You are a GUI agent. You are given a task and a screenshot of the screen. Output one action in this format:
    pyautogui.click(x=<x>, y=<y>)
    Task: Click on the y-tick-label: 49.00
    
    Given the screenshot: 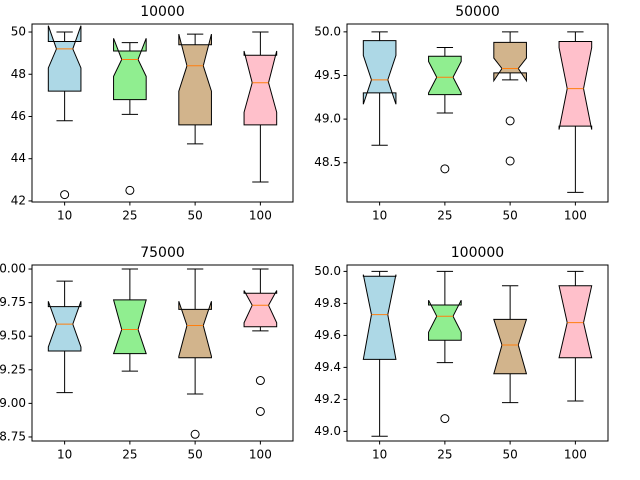 What is the action you would take?
    pyautogui.click(x=13, y=403)
    